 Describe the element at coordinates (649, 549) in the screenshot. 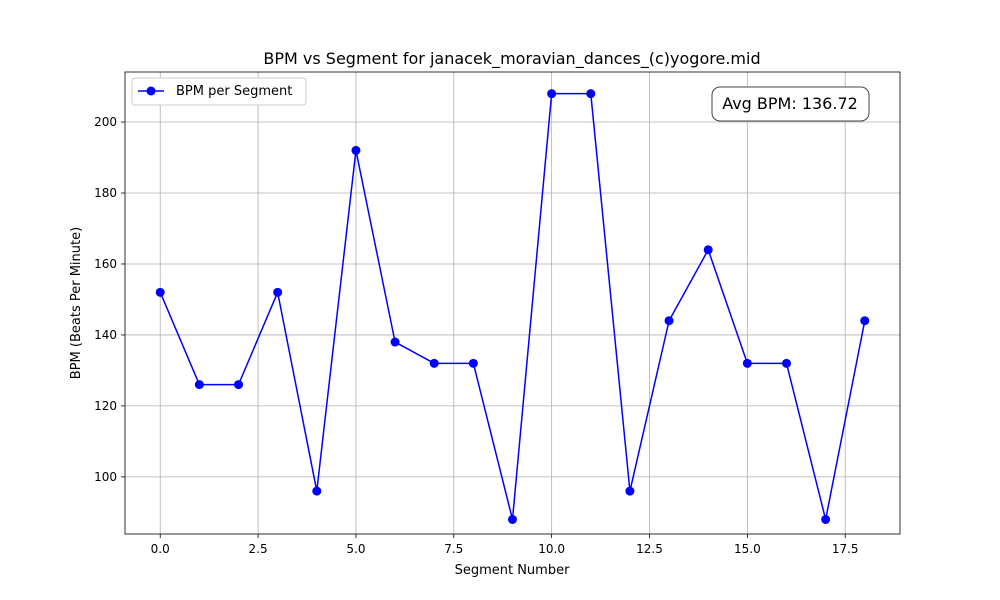

I see `x-tick-label: 12.5` at that location.